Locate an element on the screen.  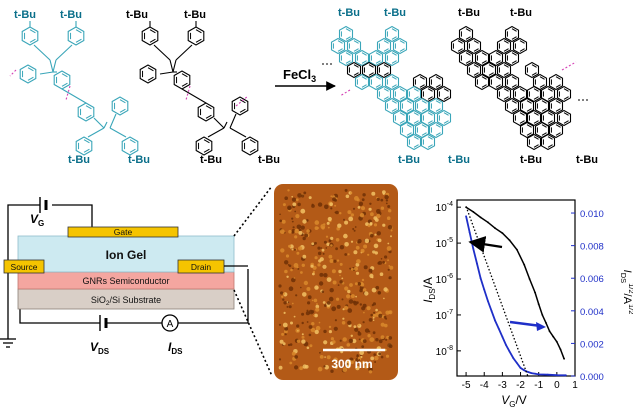
substrate-label: SiO2/Si Substrate is located at coordinates (126, 301).